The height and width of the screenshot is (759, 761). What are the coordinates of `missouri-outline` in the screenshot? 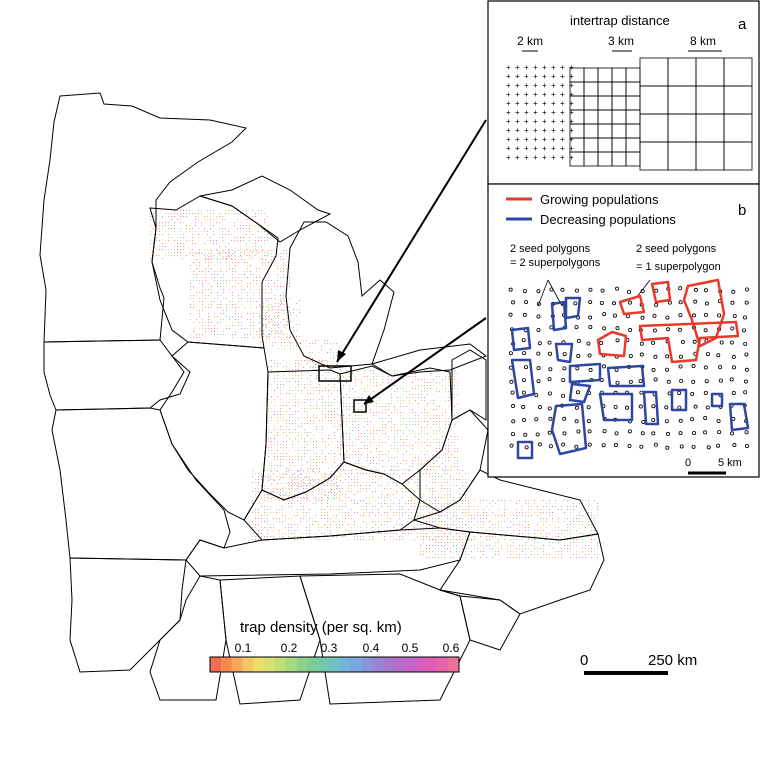 It's located at (141, 484).